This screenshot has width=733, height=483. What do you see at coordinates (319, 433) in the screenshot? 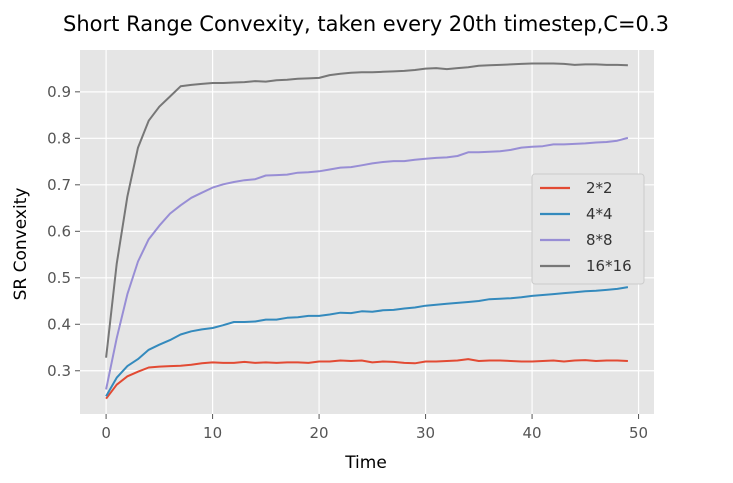
I see `x-tick-label: 20` at bounding box center [319, 433].